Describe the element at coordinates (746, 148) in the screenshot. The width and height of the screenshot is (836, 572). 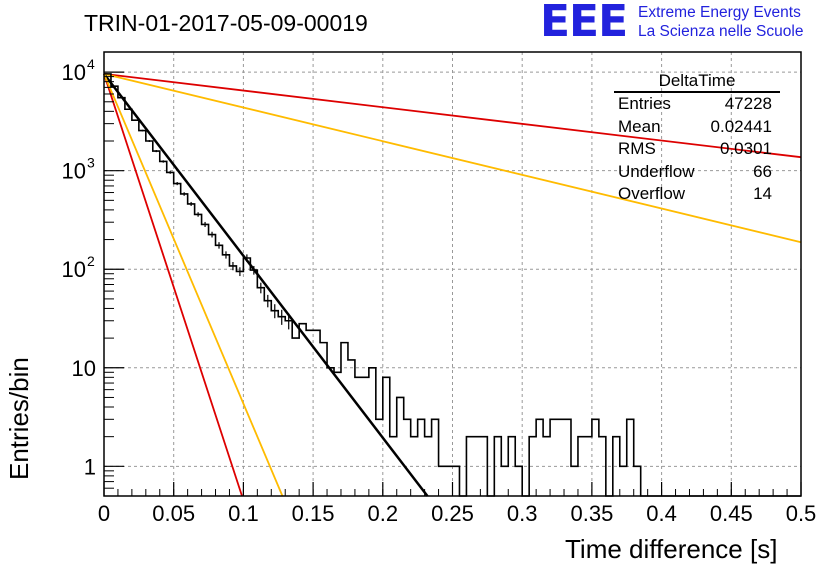
I see `stats-value: 0.0301` at that location.